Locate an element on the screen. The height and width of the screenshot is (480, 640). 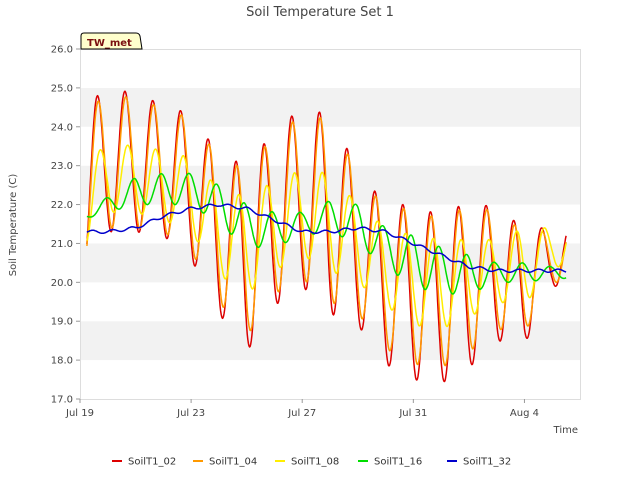
y-tick-label: 25.0 is located at coordinates (62, 88).